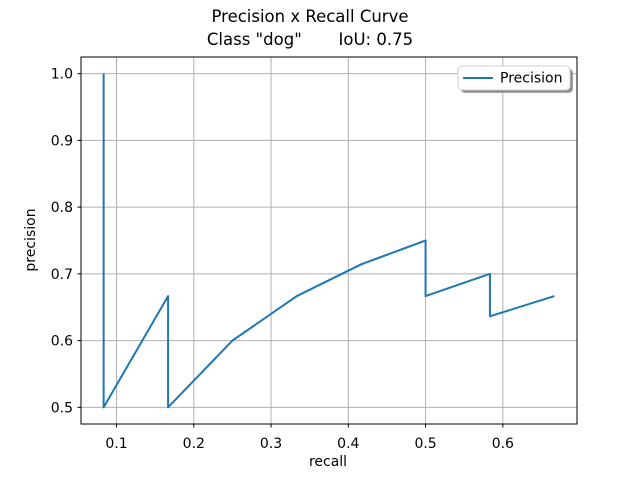 The height and width of the screenshot is (484, 640). I want to click on legend-box, so click(514, 78).